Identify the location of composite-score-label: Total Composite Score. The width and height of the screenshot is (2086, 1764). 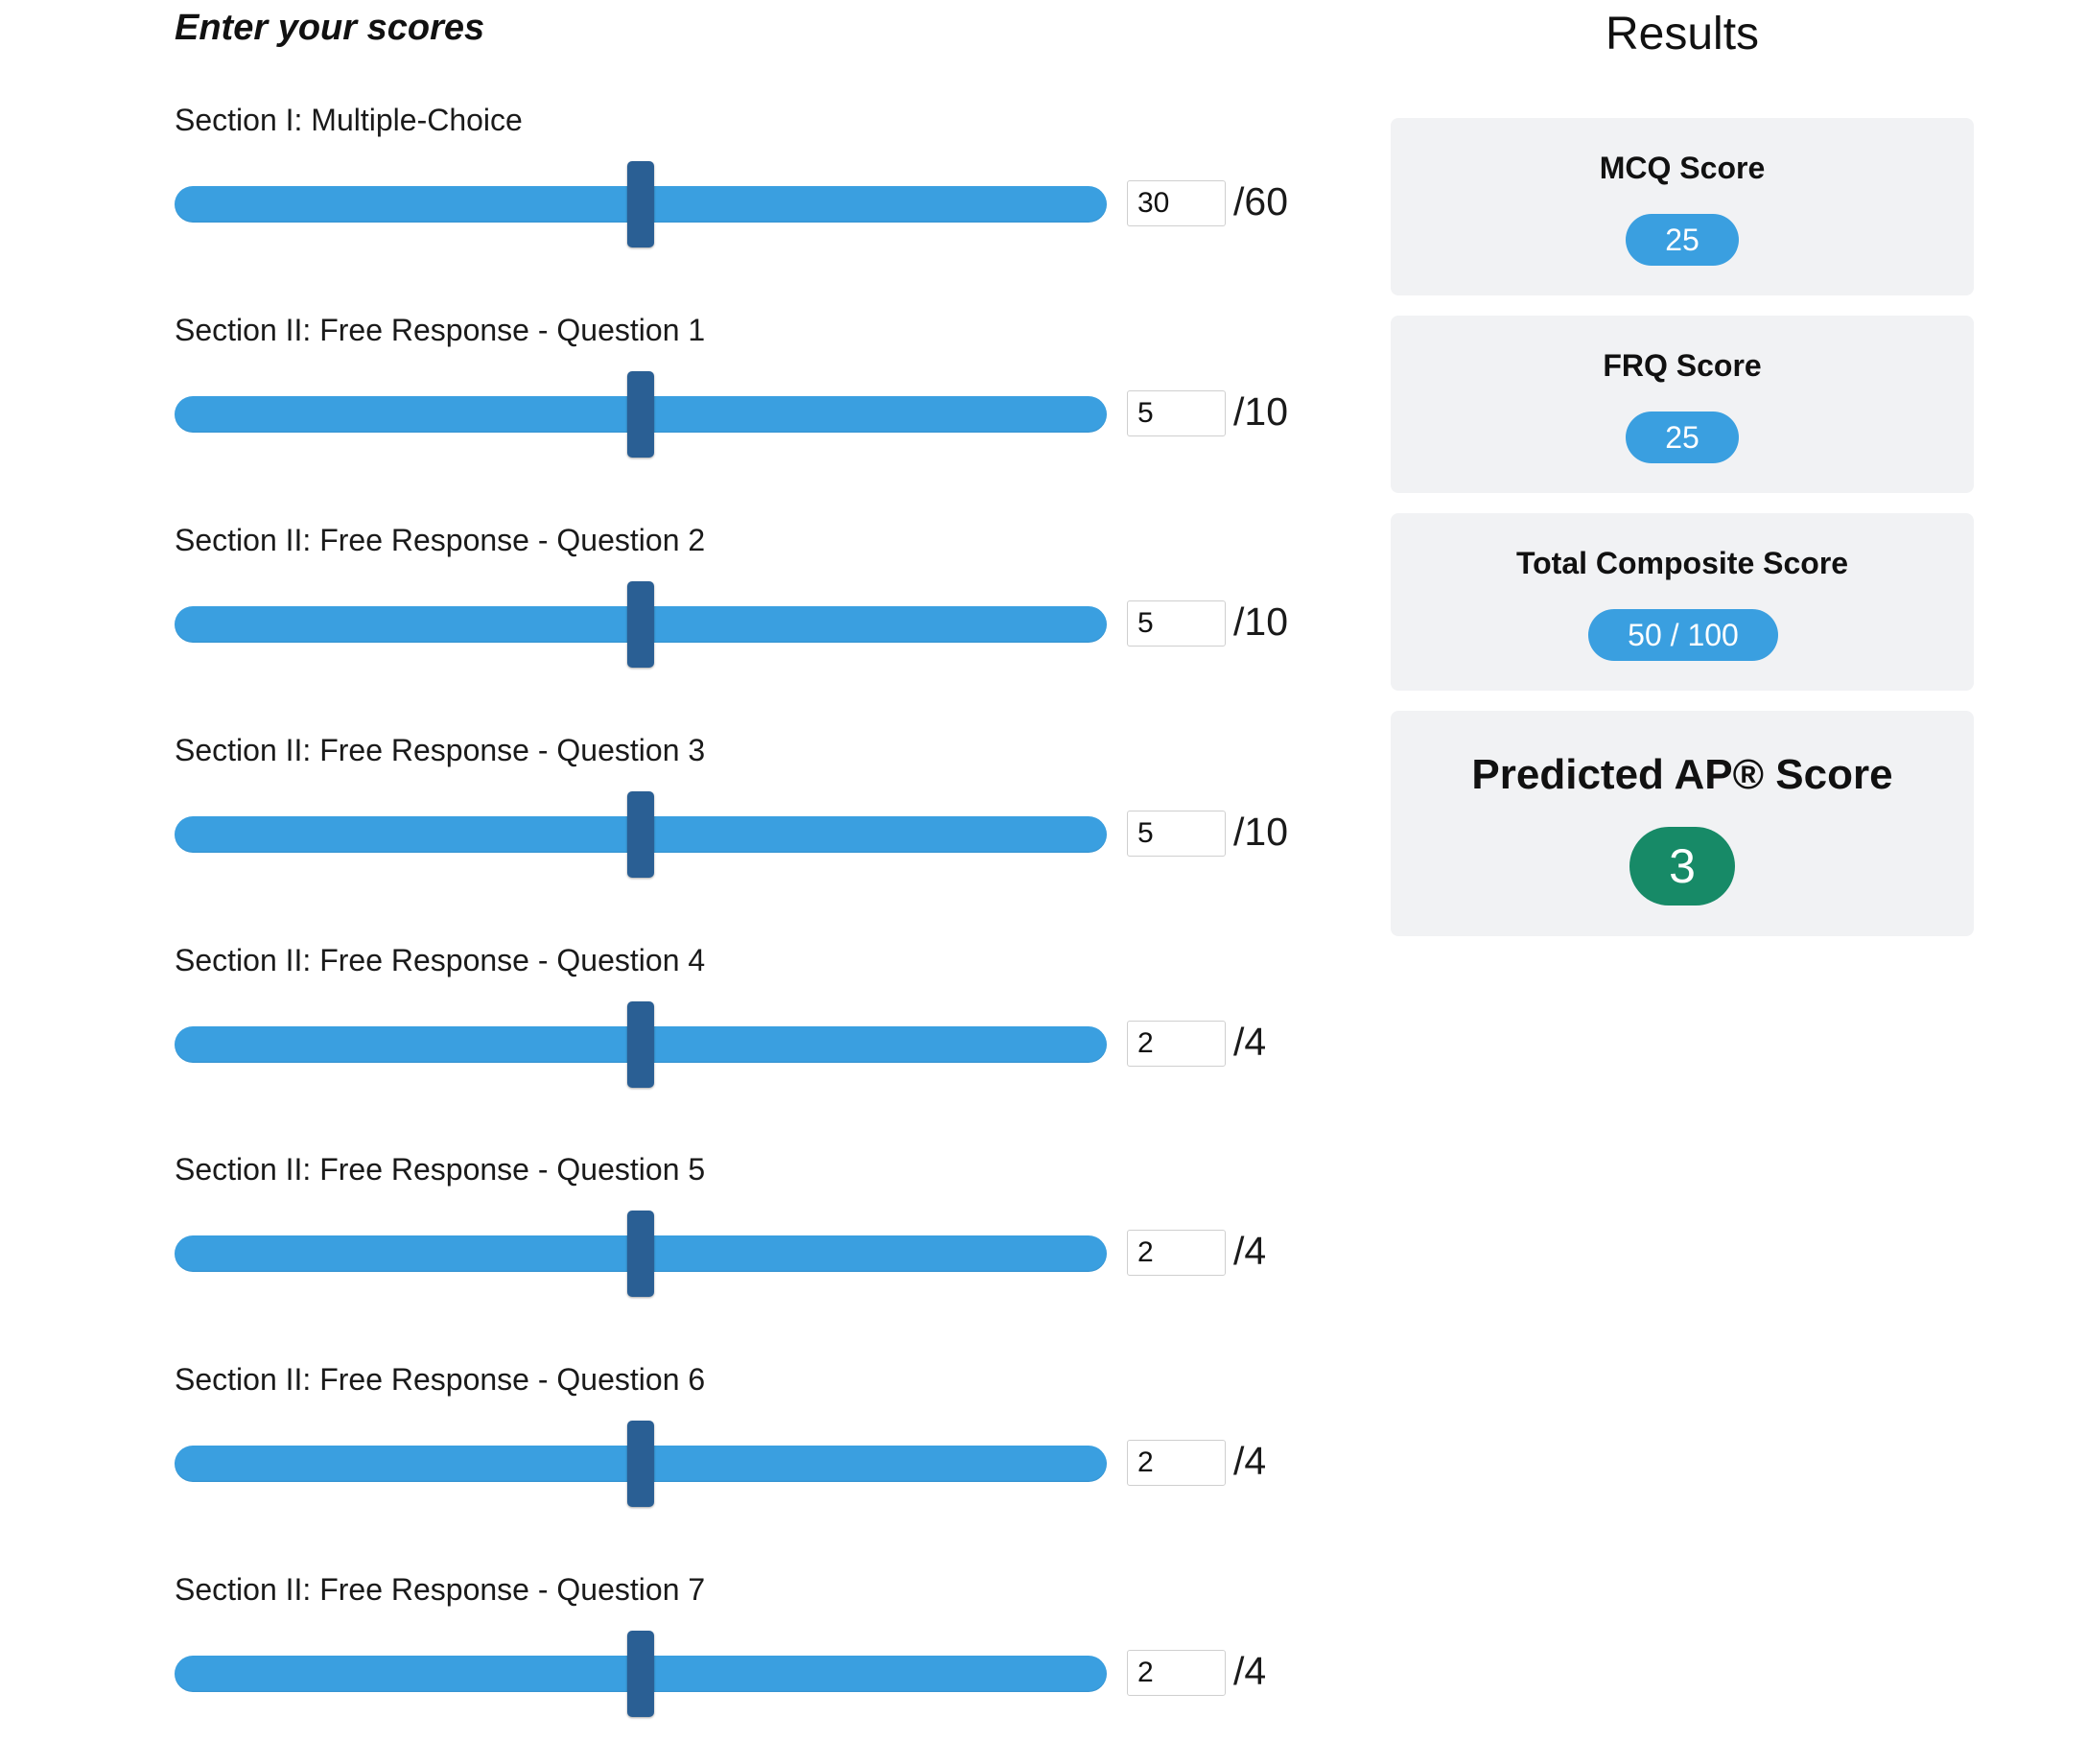
(1682, 563).